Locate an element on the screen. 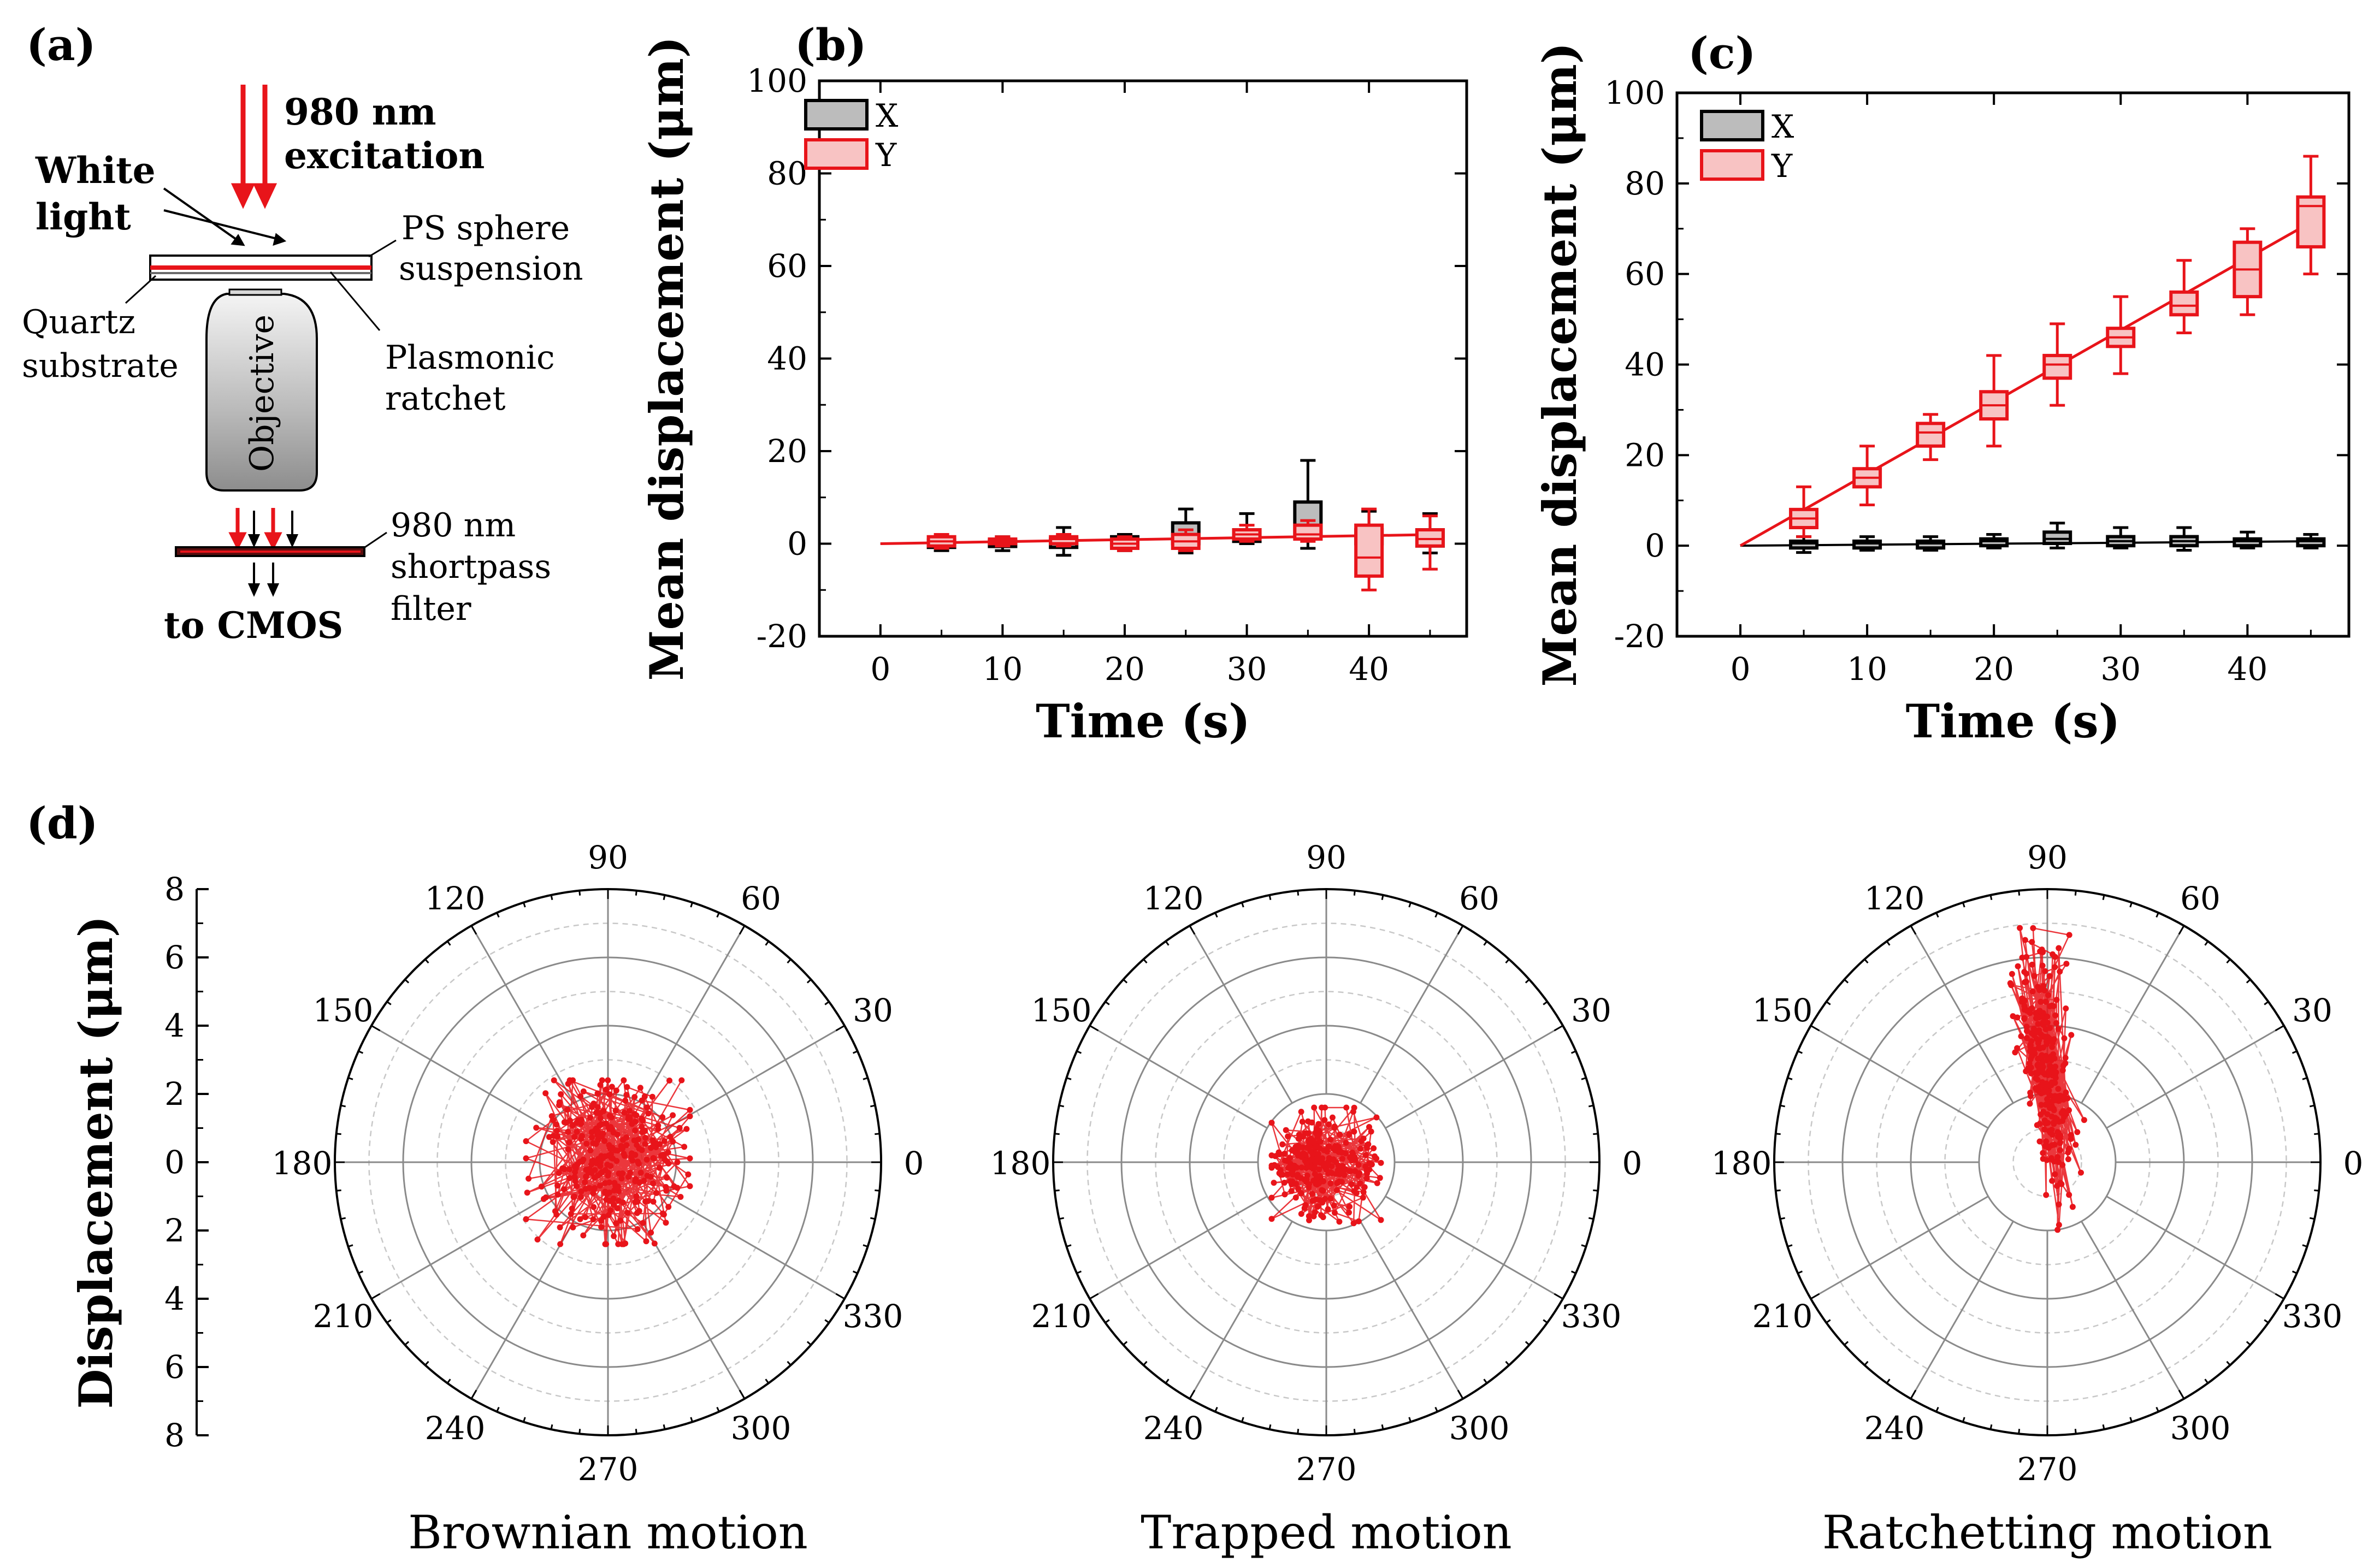 The image size is (2374, 1568). x-tick-label: 0 is located at coordinates (1741, 669).